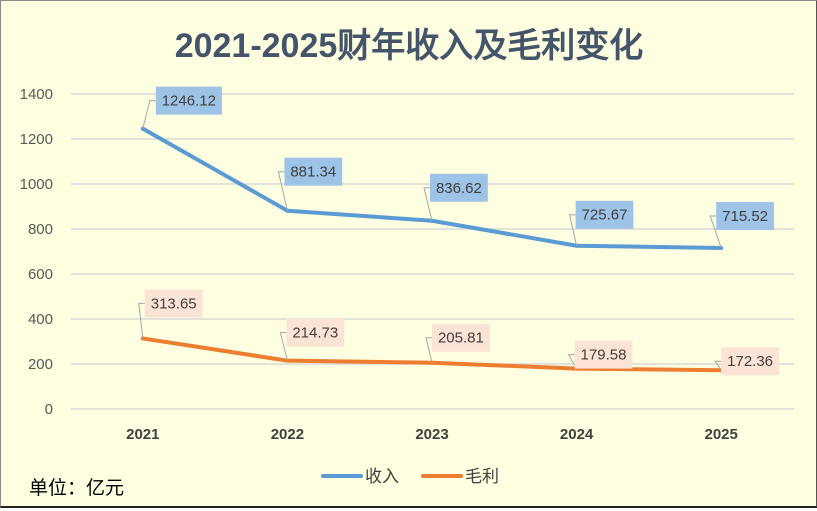 The width and height of the screenshot is (817, 511). I want to click on y-tick-label: 200, so click(40, 364).